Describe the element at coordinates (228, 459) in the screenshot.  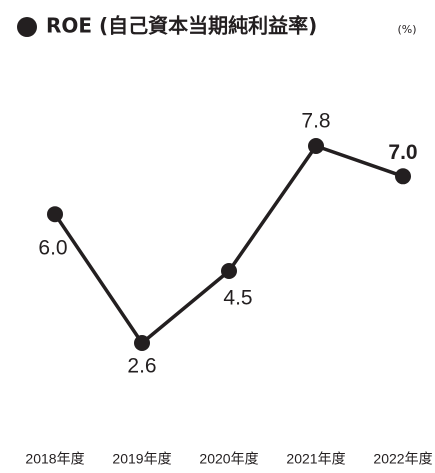
I see `x-tick-label: 2020年度` at that location.